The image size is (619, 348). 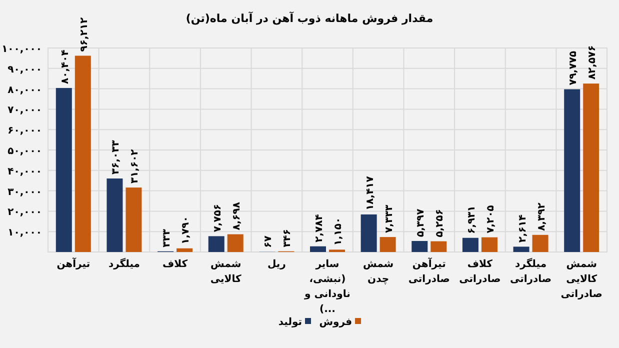 I want to click on data-label: ۳۱,۶۰۲, so click(x=135, y=166).